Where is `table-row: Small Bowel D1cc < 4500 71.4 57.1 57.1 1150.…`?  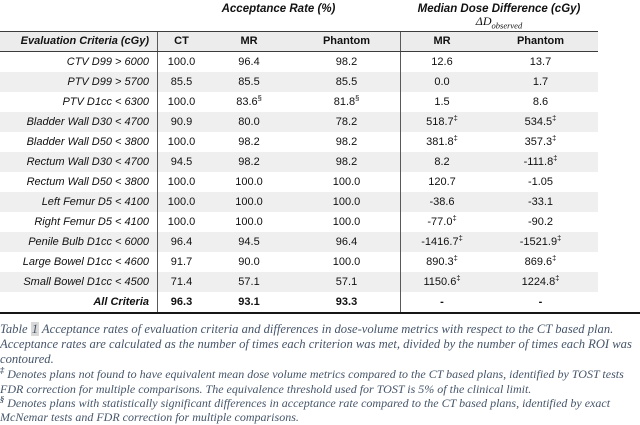
table-row: Small Bowel D1cc < 4500 71.4 57.1 57.1 1150.… is located at coordinates (299, 282).